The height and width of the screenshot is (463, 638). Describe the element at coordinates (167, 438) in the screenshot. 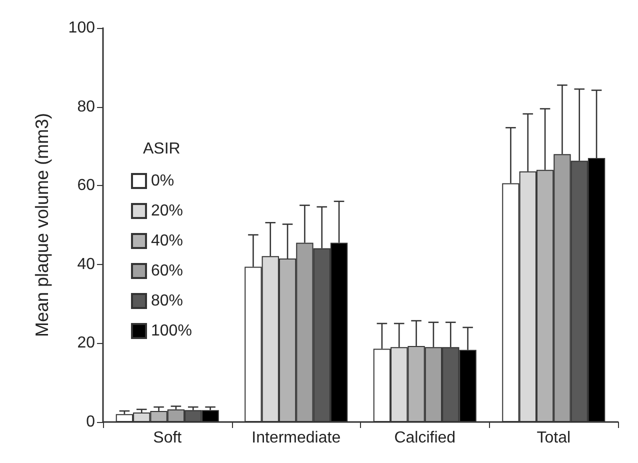

I see `x-tick-label: Soft` at that location.